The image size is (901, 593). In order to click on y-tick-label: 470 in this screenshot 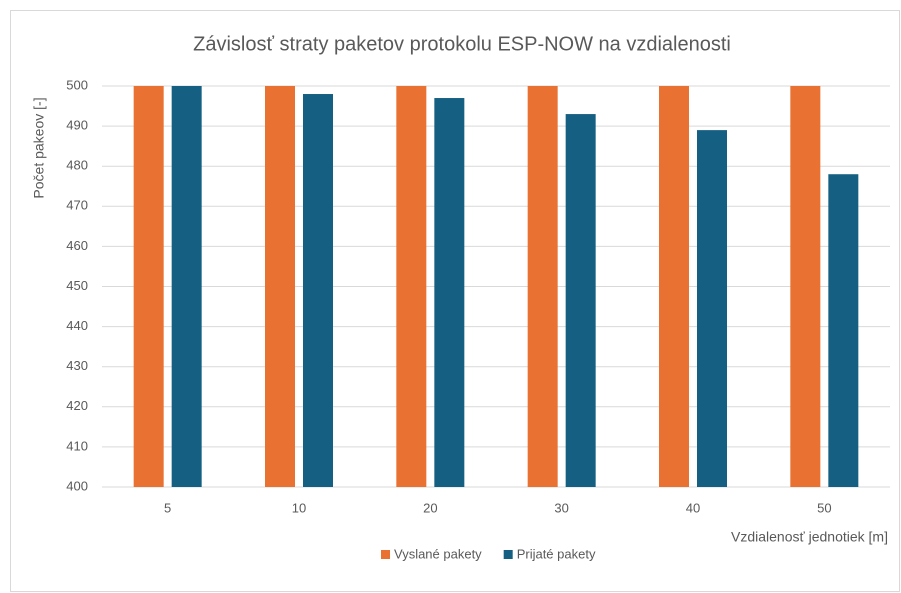, I will do `click(77, 205)`.